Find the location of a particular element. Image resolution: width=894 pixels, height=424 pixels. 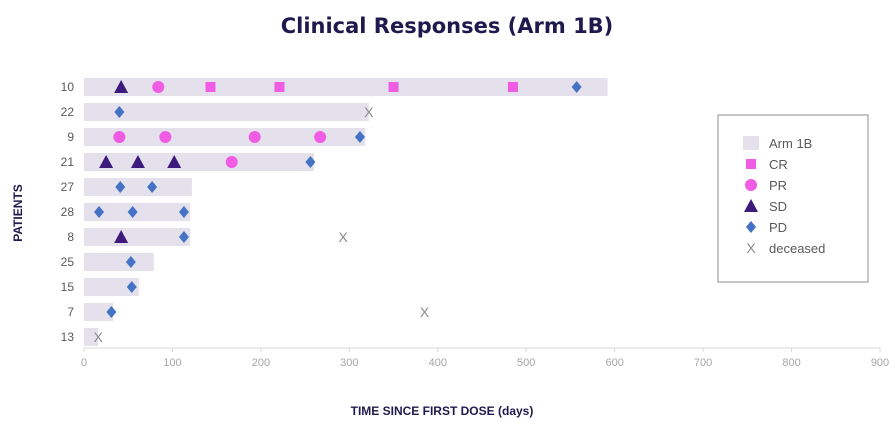

chart-title: Clinical Responses (Arm 1B) is located at coordinates (447, 26).